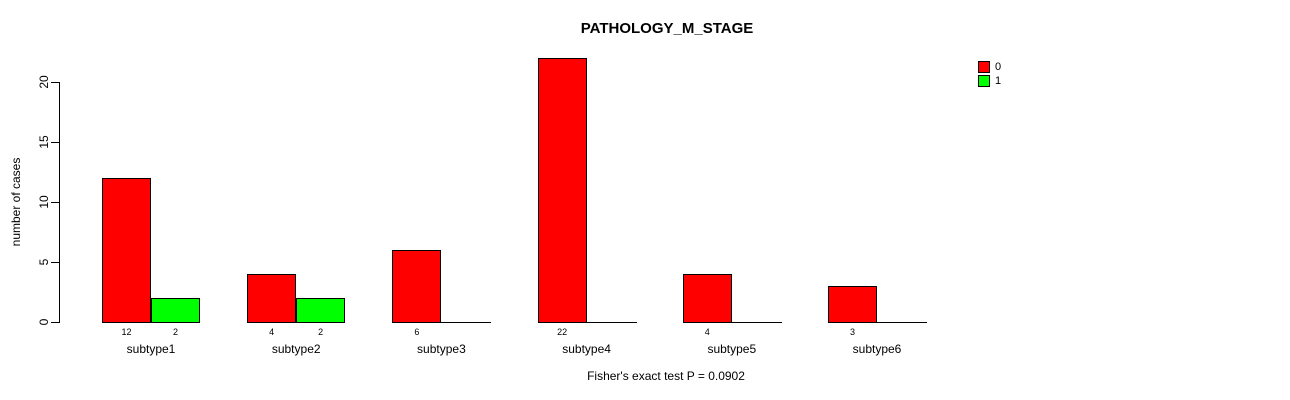 The image size is (1290, 400). I want to click on category-label: subtype6, so click(877, 349).